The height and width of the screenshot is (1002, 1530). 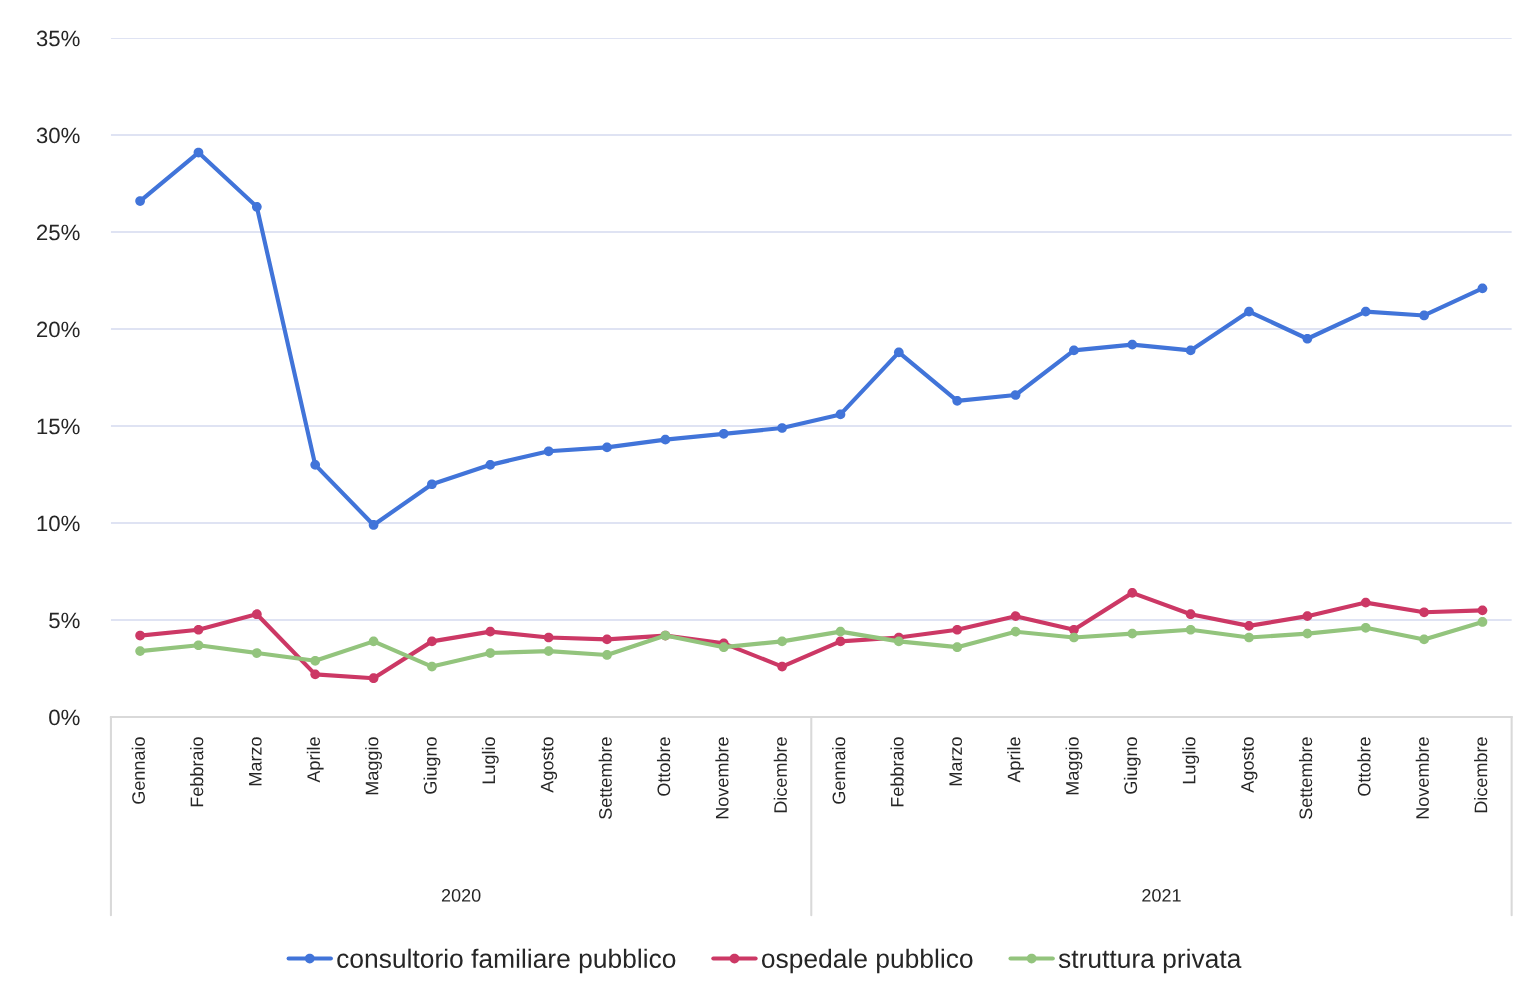 I want to click on x-tick-label: Luglio, so click(x=1191, y=760).